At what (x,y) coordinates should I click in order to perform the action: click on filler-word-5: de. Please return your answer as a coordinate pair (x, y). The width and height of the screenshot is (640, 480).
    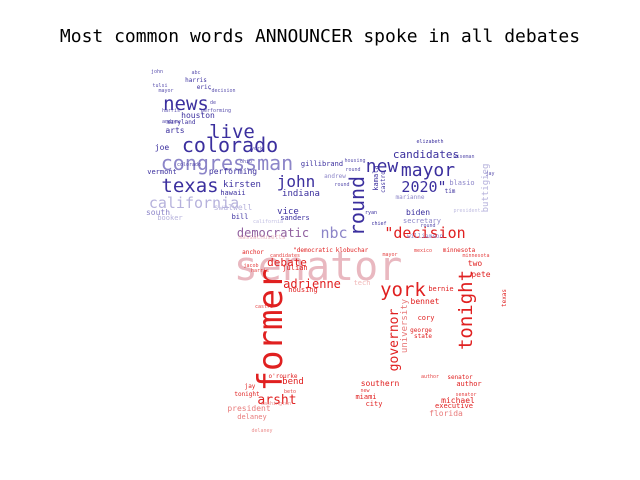
    Looking at the image, I should click on (213, 103).